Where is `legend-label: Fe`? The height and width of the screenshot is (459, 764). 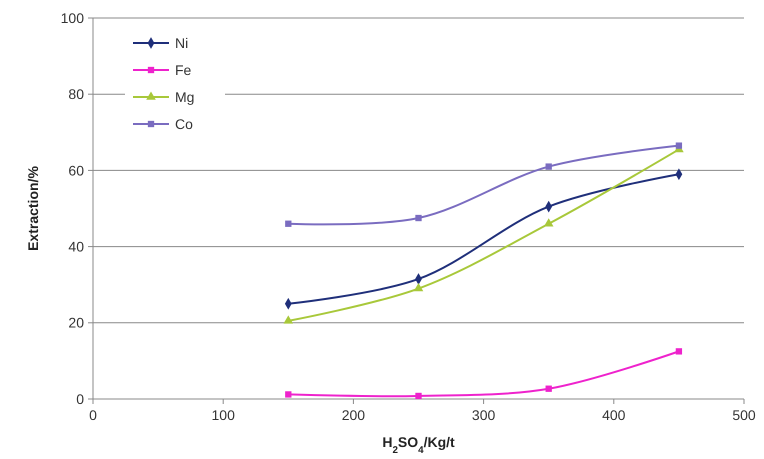 legend-label: Fe is located at coordinates (183, 70).